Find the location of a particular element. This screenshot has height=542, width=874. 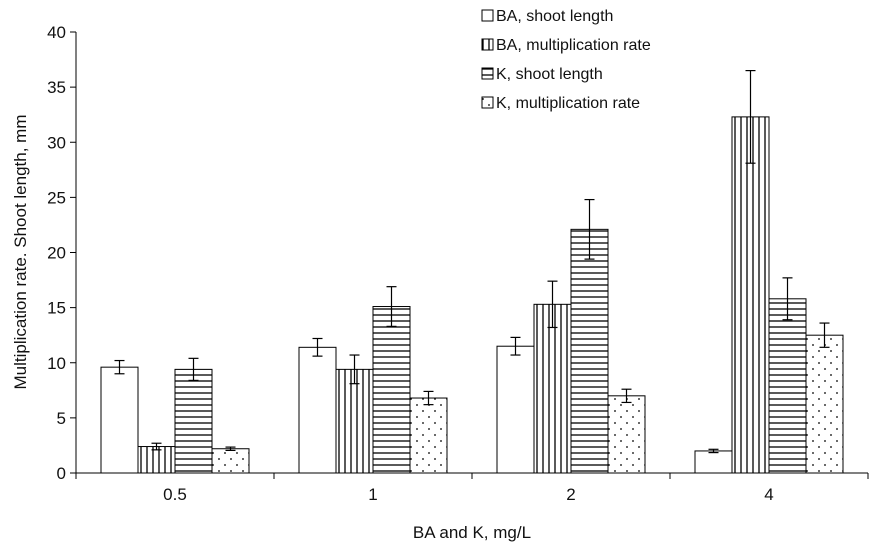

y-tick-label: 5 is located at coordinates (61, 418).